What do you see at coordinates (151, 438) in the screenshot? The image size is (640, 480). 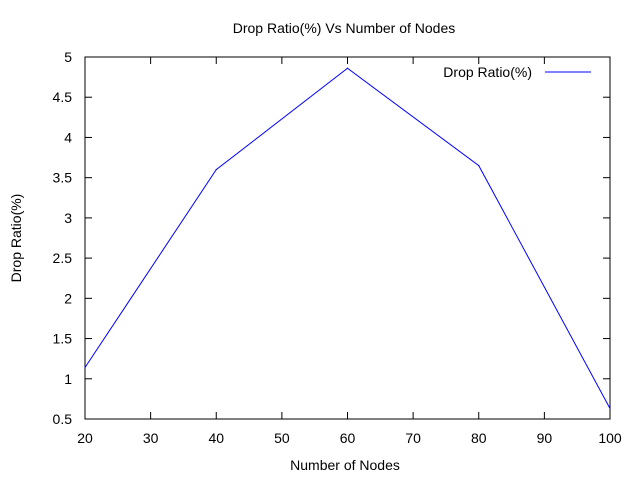 I see `x-tick-label: 30` at bounding box center [151, 438].